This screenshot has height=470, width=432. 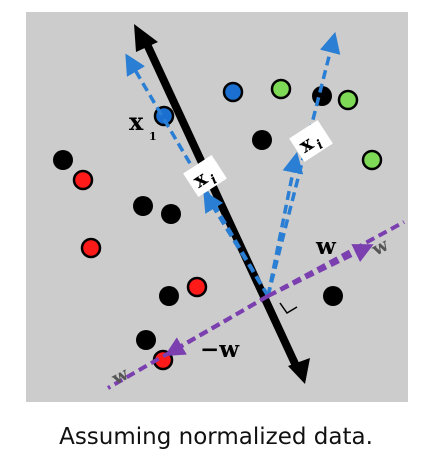 I want to click on label-x1: x 1, so click(x=143, y=125).